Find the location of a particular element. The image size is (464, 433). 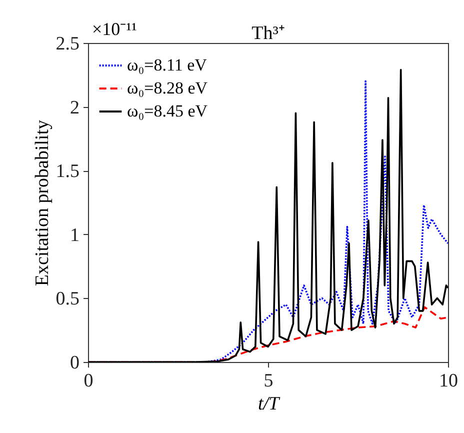

y-tick-label: 2 is located at coordinates (75, 107).